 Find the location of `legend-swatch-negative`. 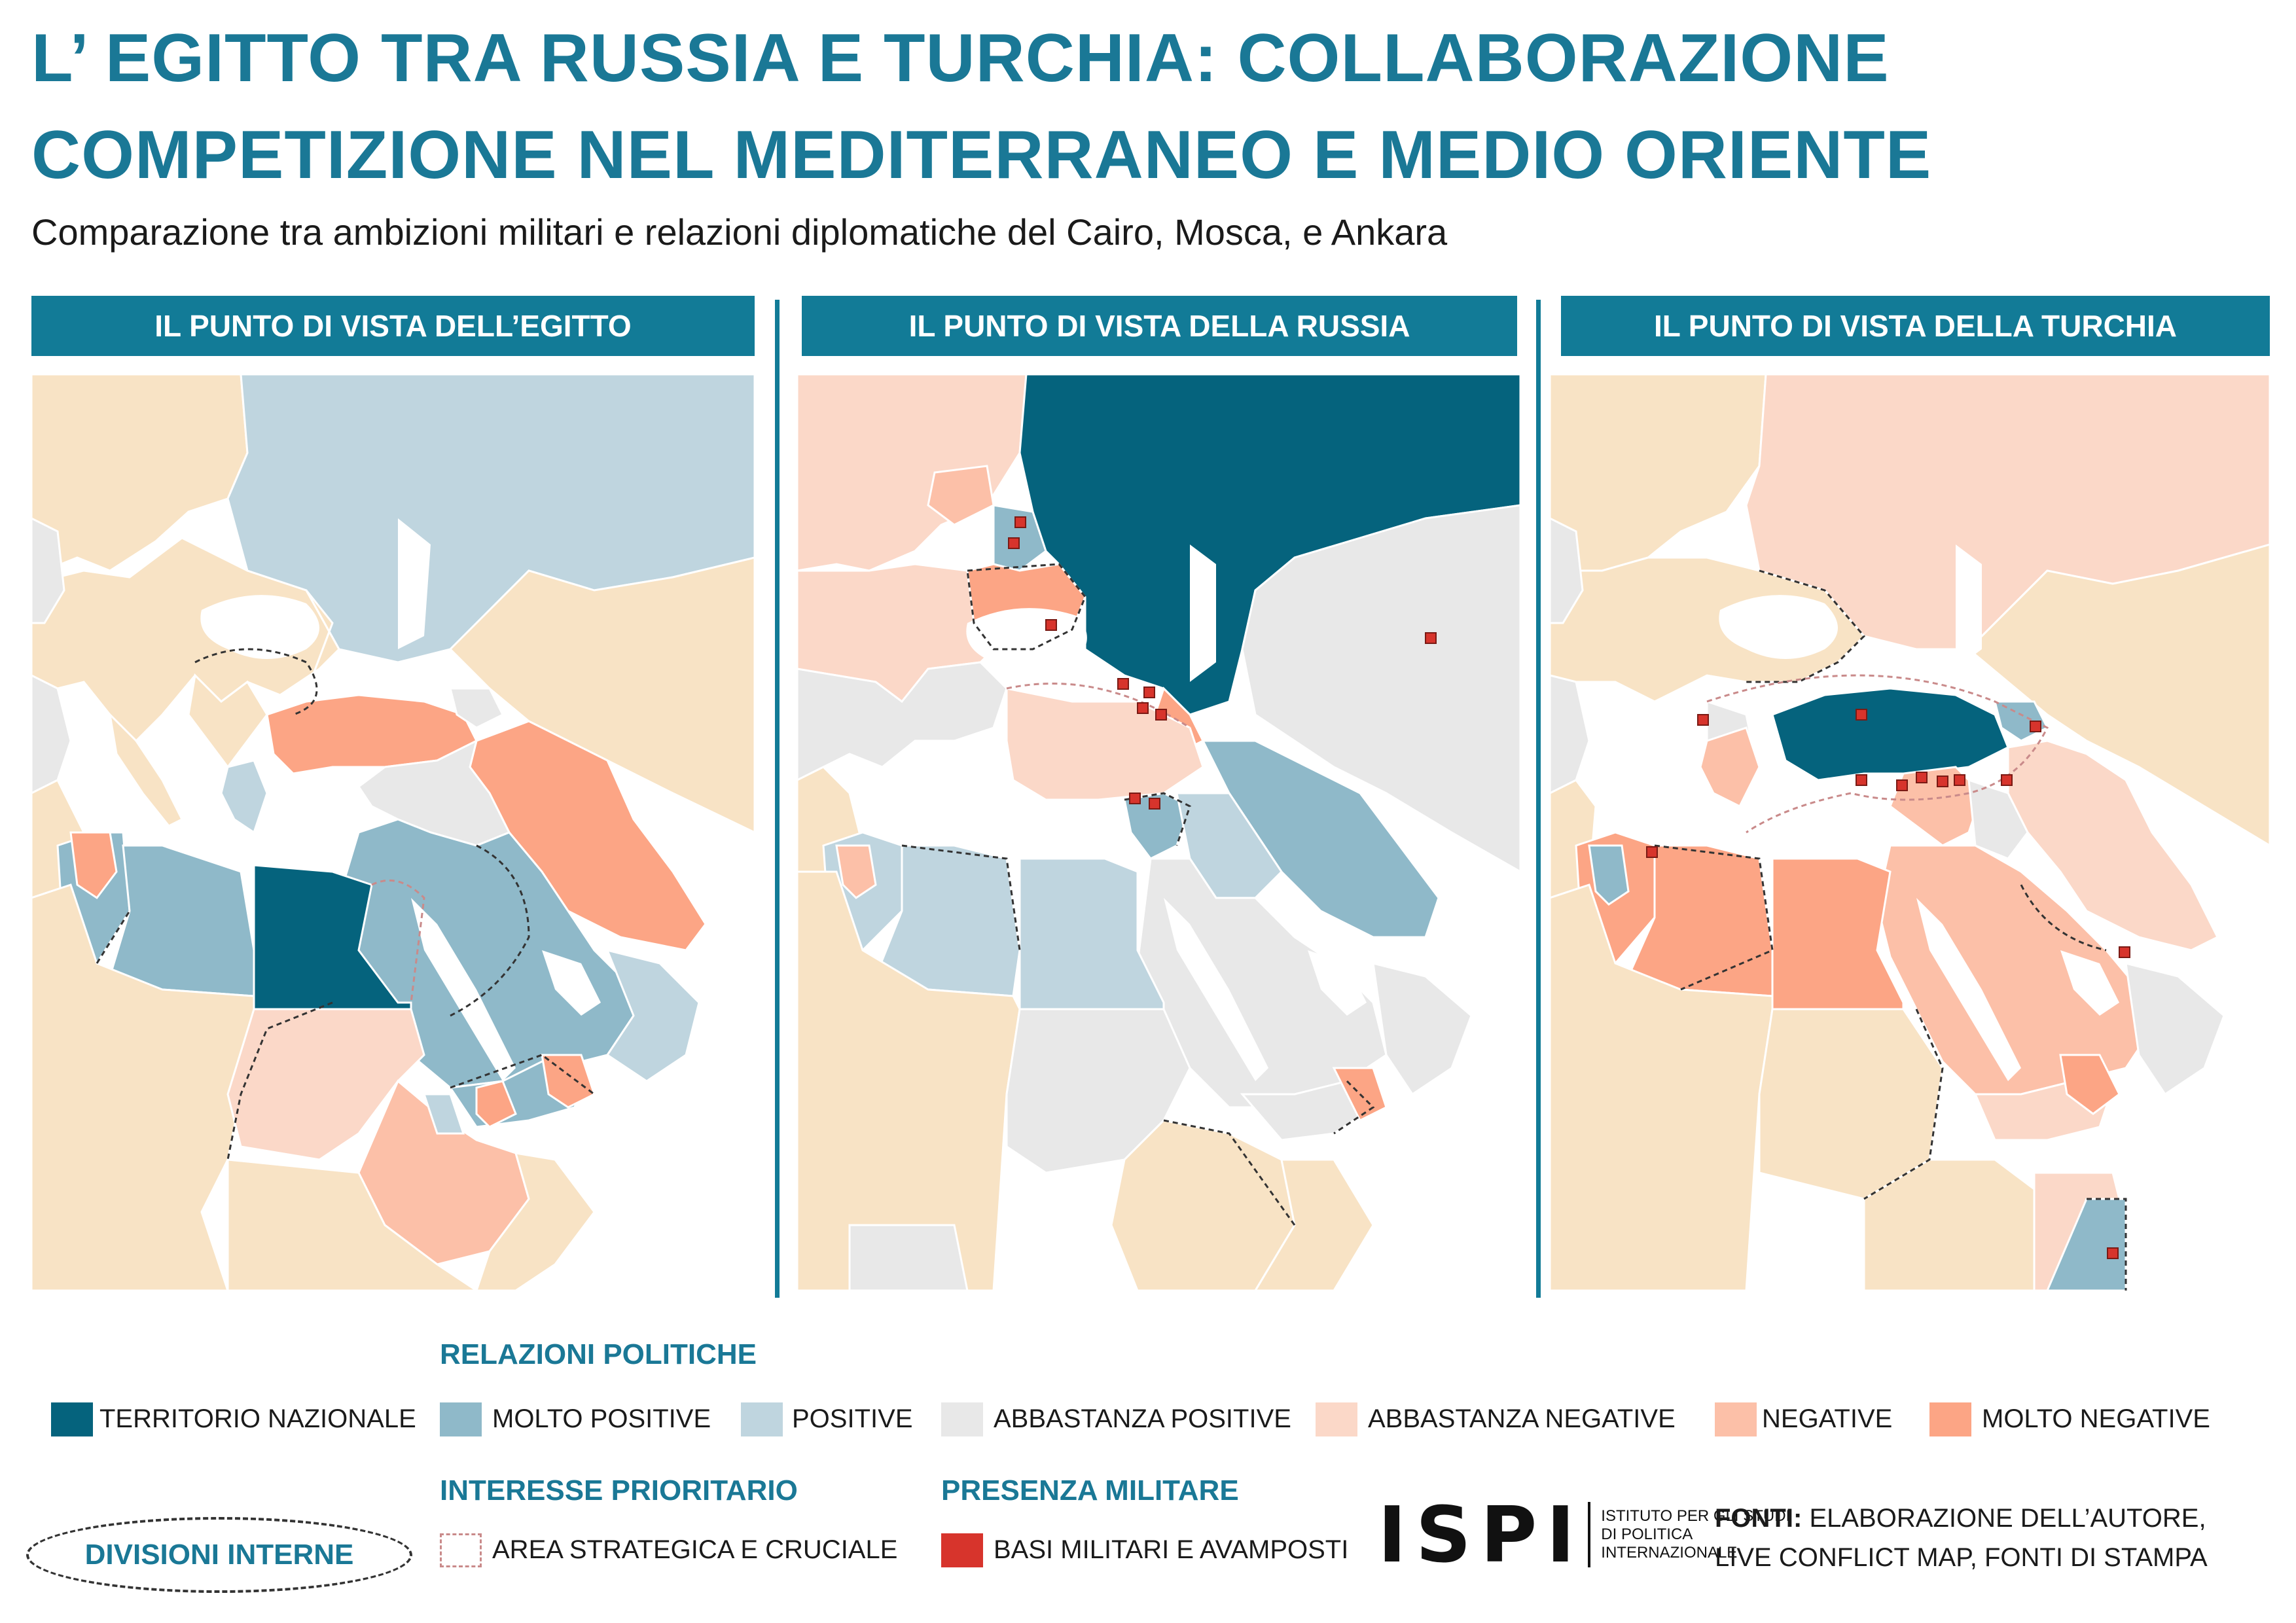

legend-swatch-negative is located at coordinates (1736, 1419).